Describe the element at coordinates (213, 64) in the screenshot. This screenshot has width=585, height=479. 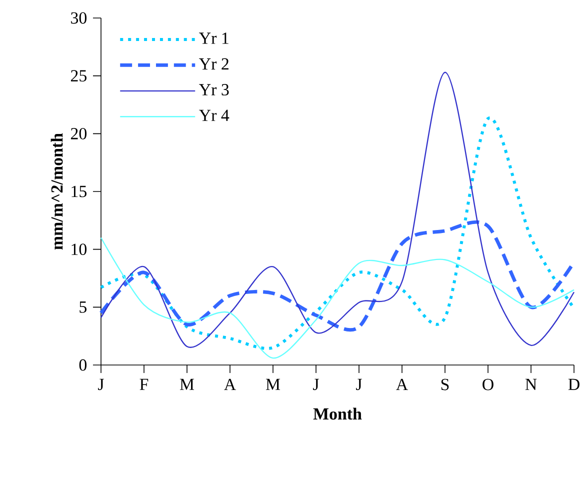
I see `legend-label: Yr 2` at that location.